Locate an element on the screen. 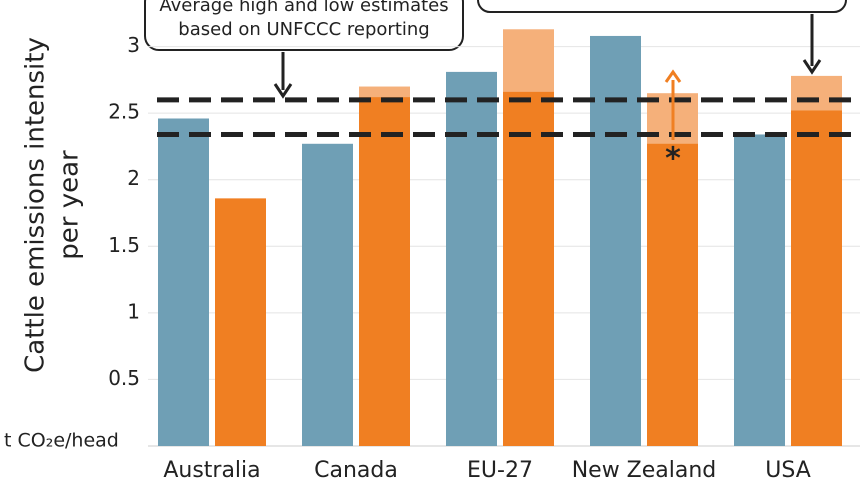 This screenshot has width=860, height=500. x-tick-label: Canada is located at coordinates (356, 470).